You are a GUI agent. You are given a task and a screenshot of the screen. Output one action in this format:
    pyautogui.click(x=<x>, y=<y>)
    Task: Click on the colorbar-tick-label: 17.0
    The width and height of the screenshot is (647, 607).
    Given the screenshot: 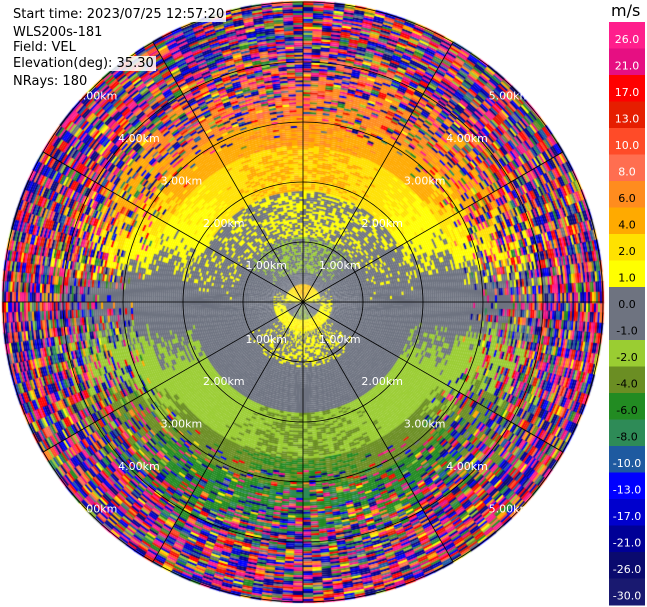 What is the action you would take?
    pyautogui.click(x=627, y=92)
    